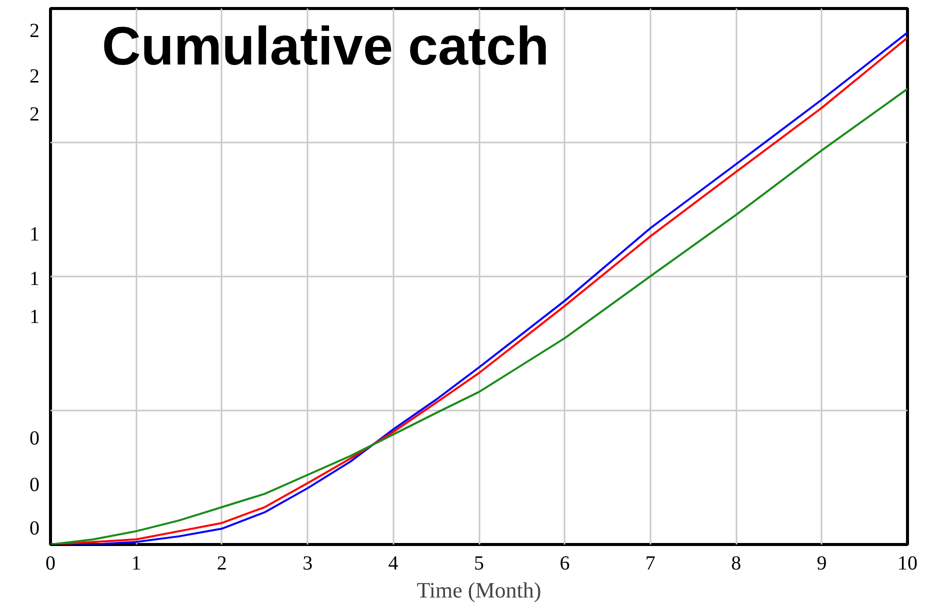 This screenshot has width=927, height=605. I want to click on x-tick-label: 0, so click(51, 563).